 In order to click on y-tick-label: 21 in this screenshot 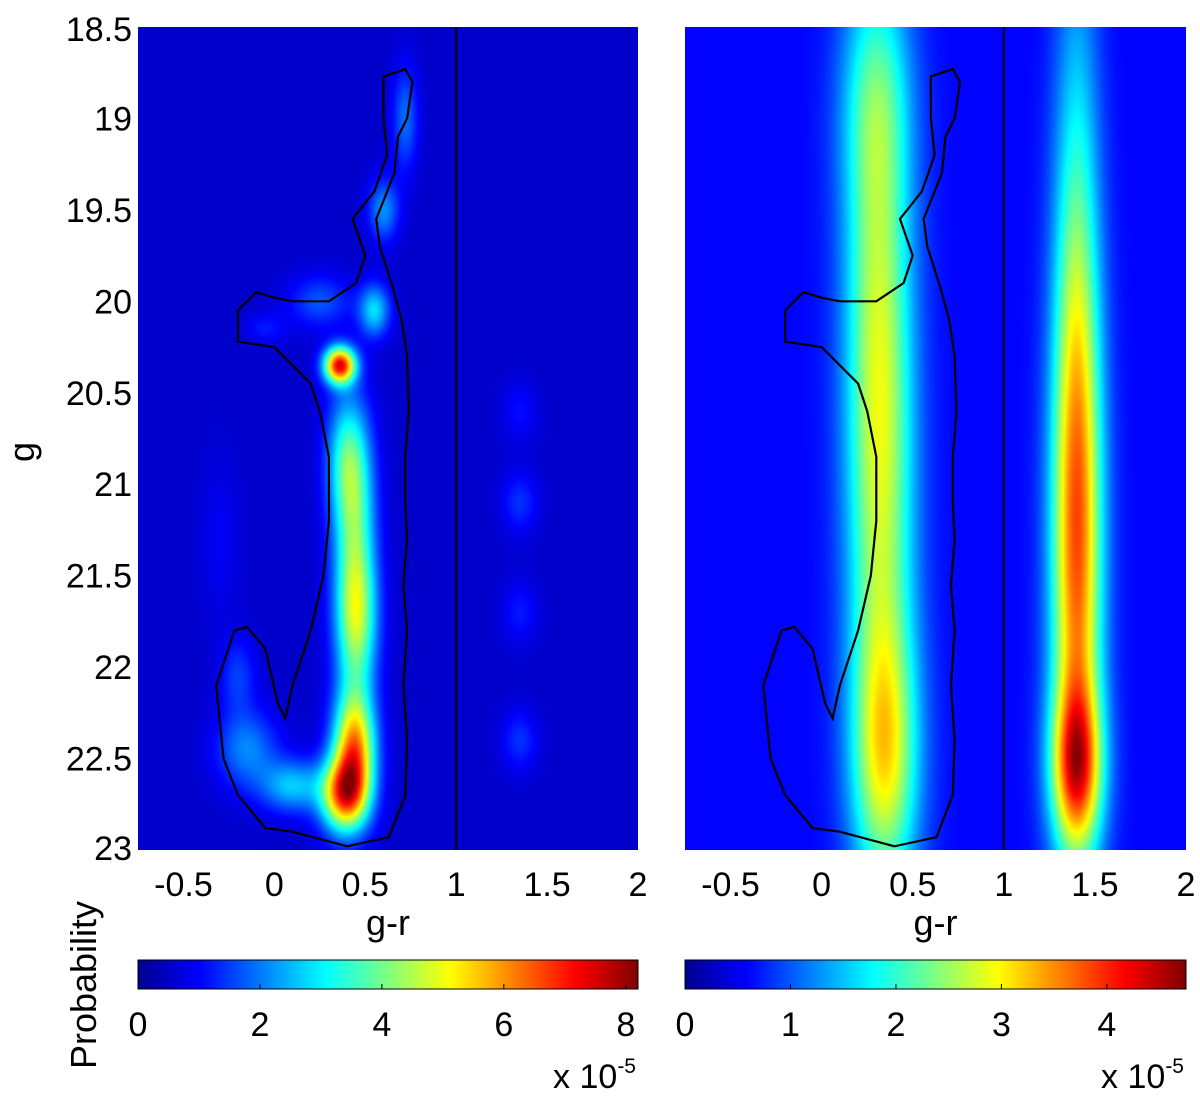, I will do `click(113, 485)`.